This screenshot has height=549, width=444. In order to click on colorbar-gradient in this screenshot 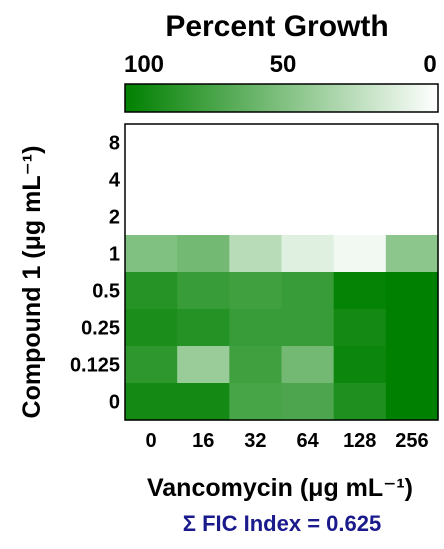, I will do `click(281, 98)`.